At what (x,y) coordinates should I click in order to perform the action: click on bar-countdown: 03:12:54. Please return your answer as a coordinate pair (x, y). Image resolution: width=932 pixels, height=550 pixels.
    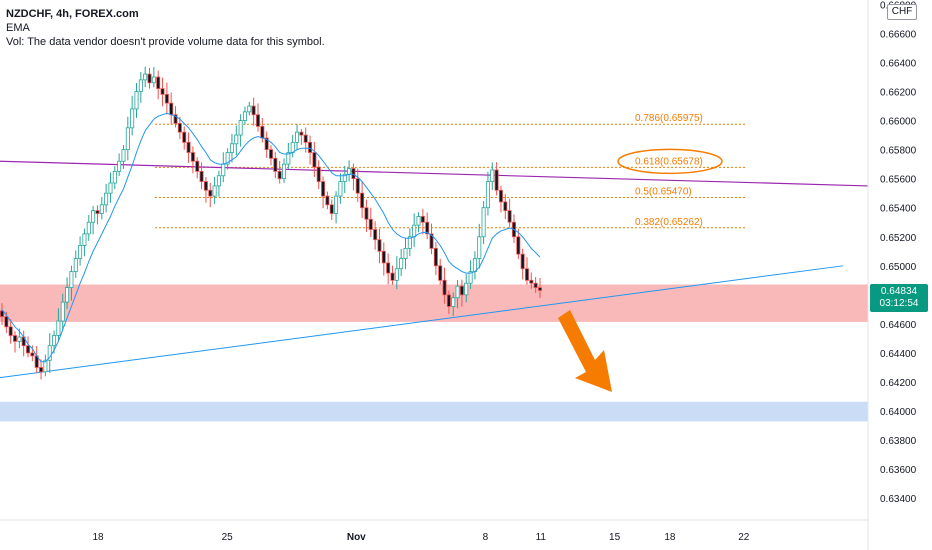
    Looking at the image, I should click on (899, 303).